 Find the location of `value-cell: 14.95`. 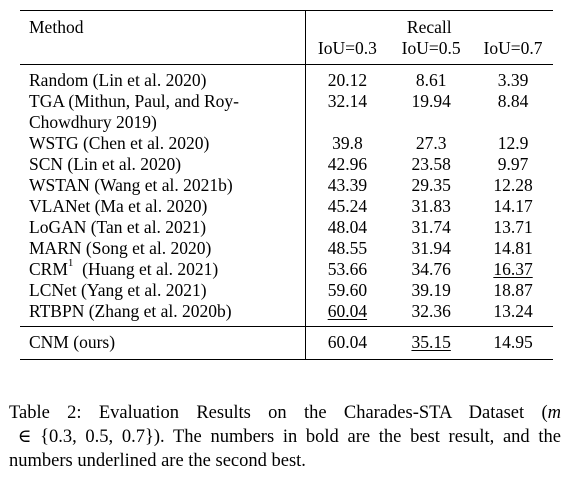

value-cell: 14.95 is located at coordinates (513, 343).